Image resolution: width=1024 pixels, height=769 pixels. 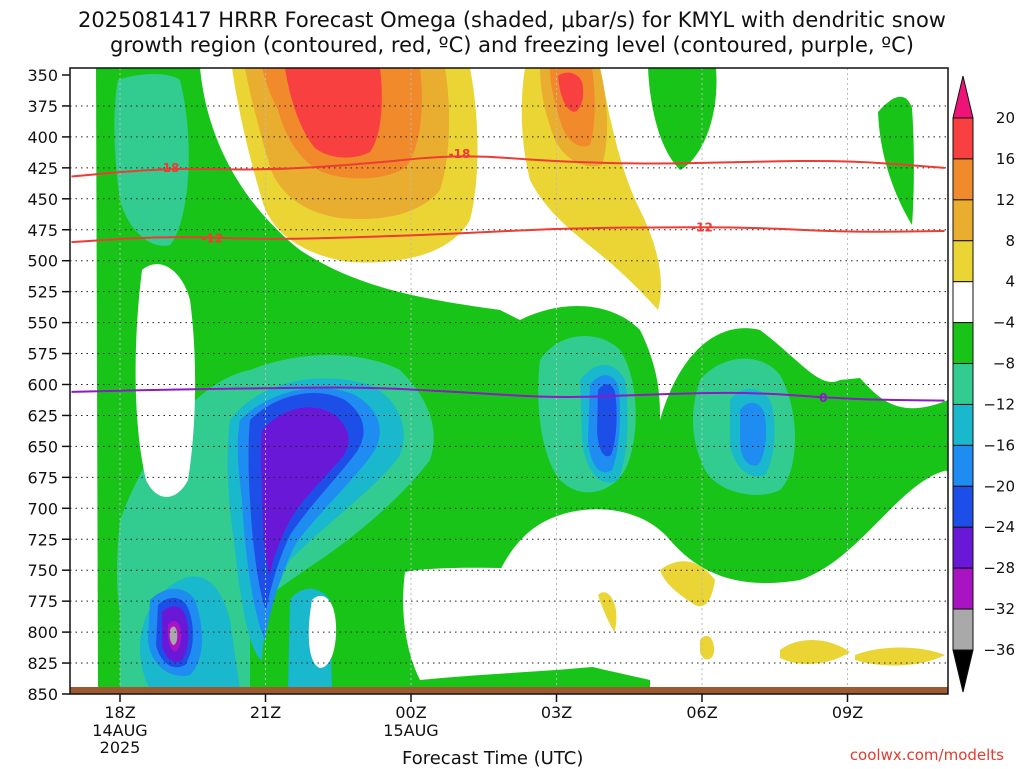 What do you see at coordinates (556, 712) in the screenshot?
I see `x-tick-label-03Z: 03Z` at bounding box center [556, 712].